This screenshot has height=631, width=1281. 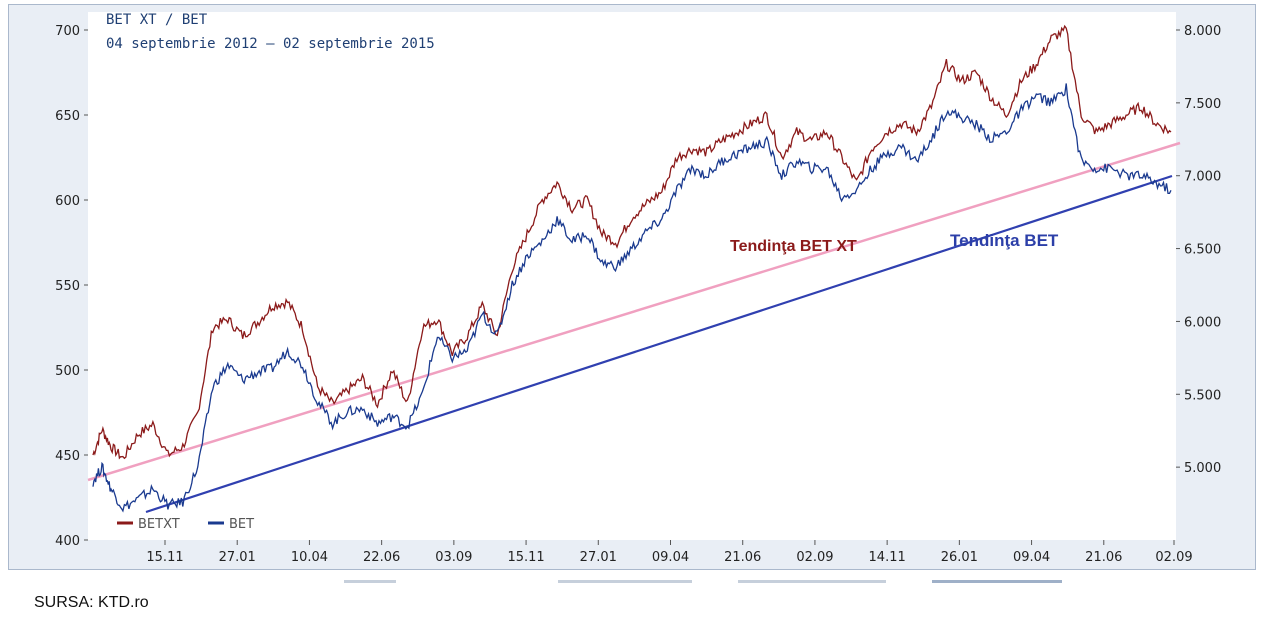 What do you see at coordinates (1202, 395) in the screenshot?
I see `y-right-tick-label: 5.500` at bounding box center [1202, 395].